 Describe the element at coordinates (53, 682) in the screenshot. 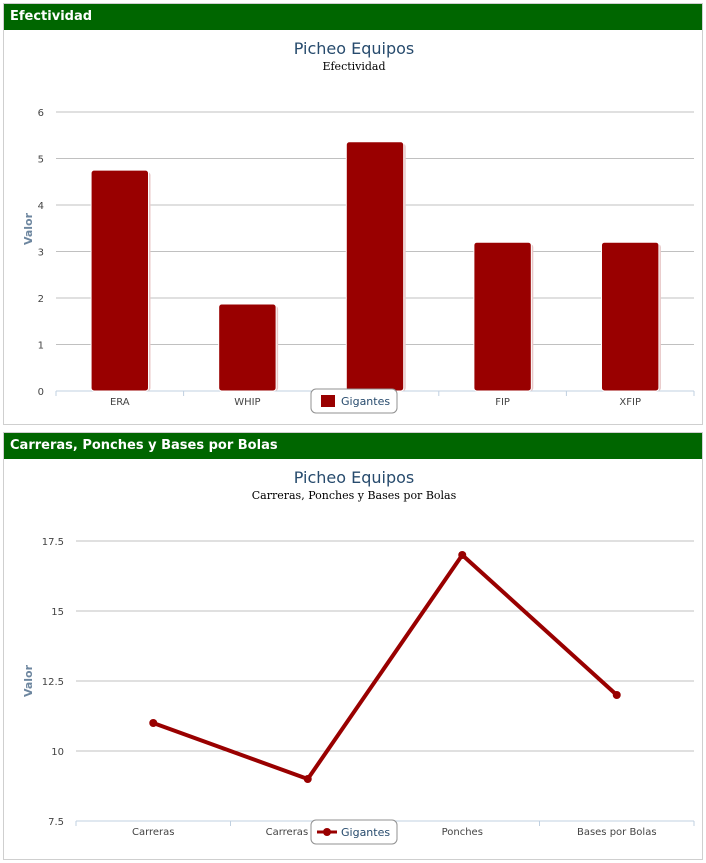

I see `y-tick-label: 12.5` at that location.